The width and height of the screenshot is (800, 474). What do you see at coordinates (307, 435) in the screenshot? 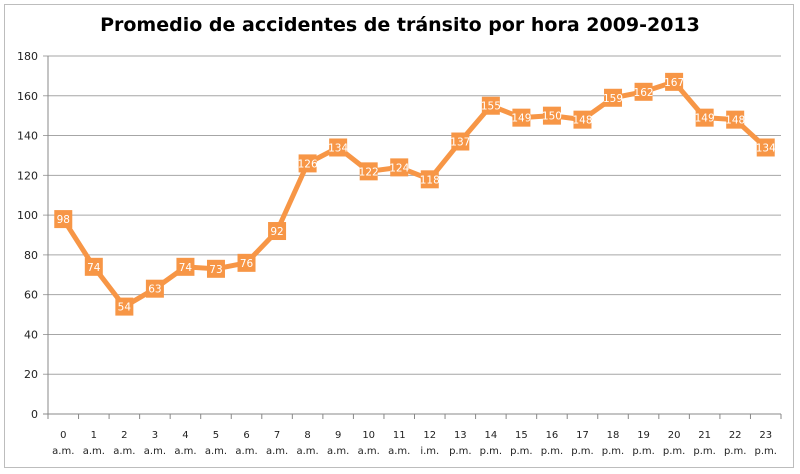
I see `x-tick-label-hour: 8` at bounding box center [307, 435].